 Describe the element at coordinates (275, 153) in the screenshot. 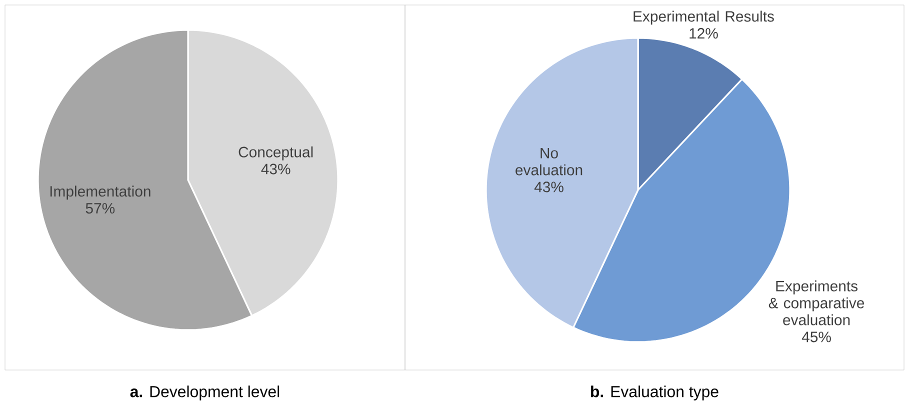

I see `slice-label: Conceptual` at that location.